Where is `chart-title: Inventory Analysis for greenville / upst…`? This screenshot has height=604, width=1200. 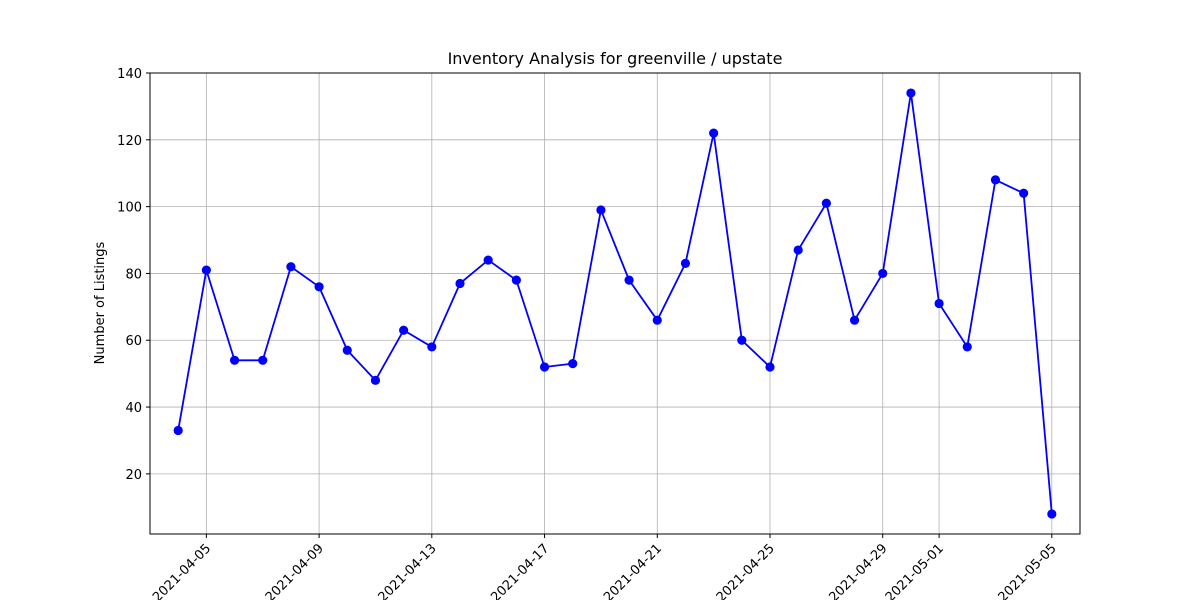 chart-title: Inventory Analysis for greenville / upst… is located at coordinates (615, 58).